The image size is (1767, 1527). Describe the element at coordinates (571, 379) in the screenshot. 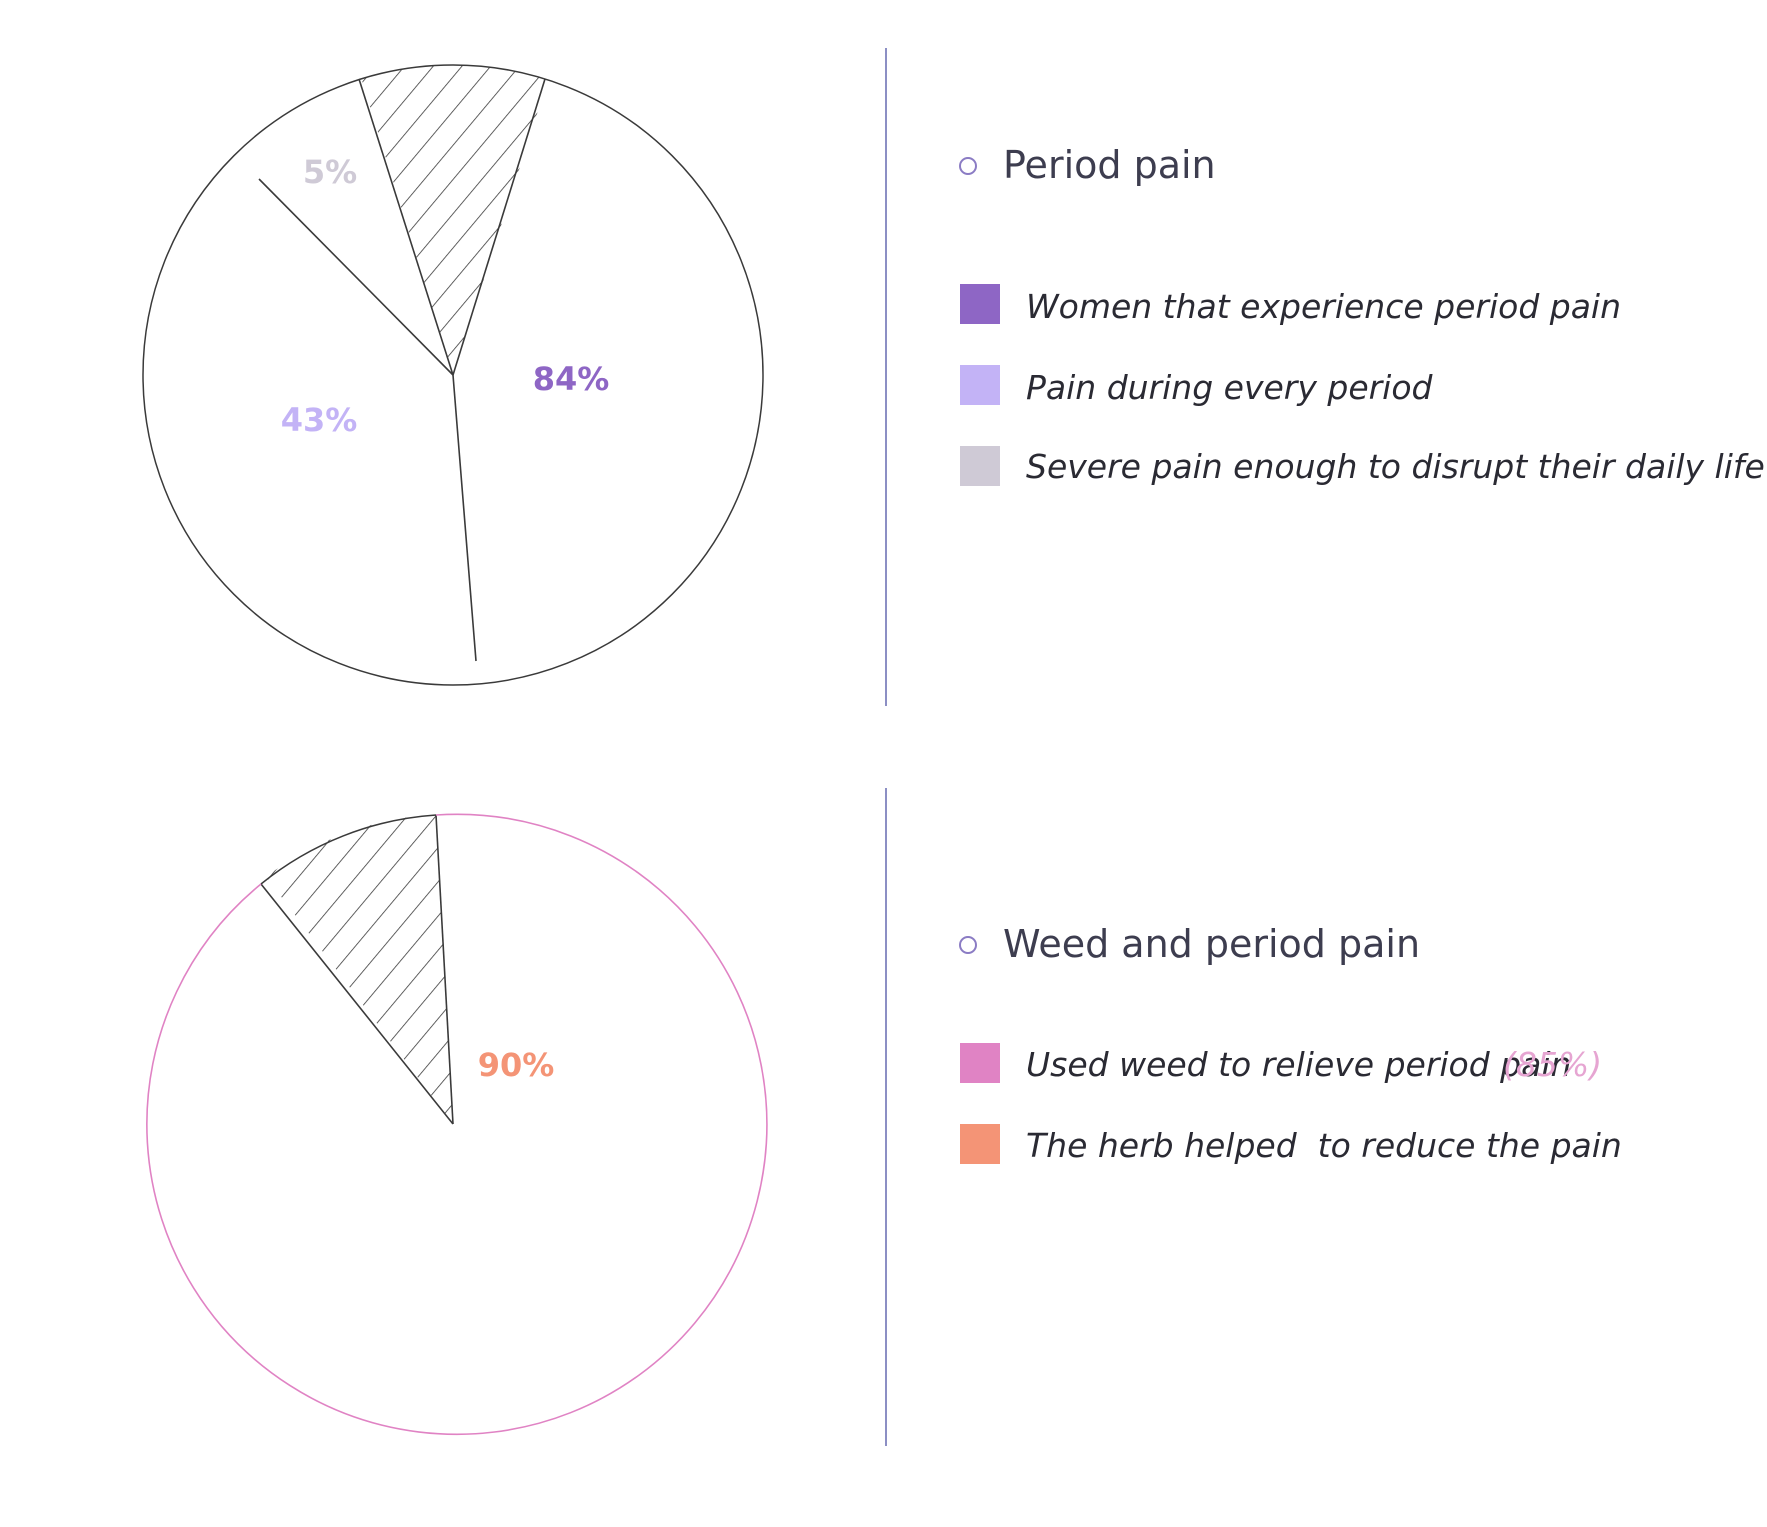

I see `slice-label-84: 84%` at that location.